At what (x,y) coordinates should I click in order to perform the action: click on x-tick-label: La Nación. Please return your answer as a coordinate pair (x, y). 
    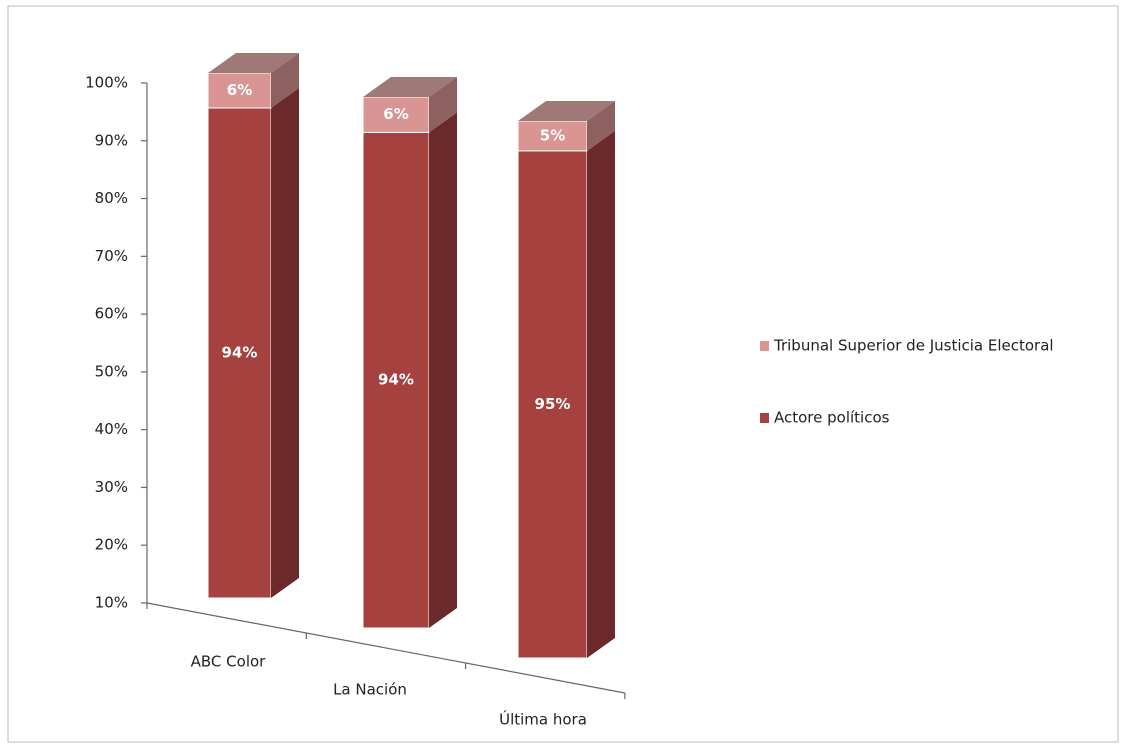
    Looking at the image, I should click on (370, 690).